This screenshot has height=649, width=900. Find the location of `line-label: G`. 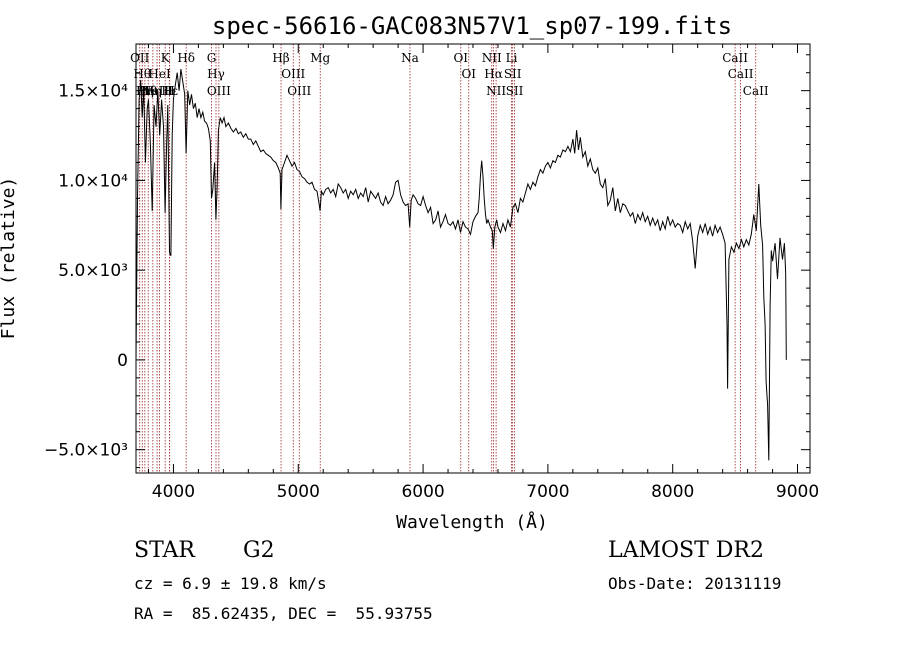

line-label: G is located at coordinates (212, 58).